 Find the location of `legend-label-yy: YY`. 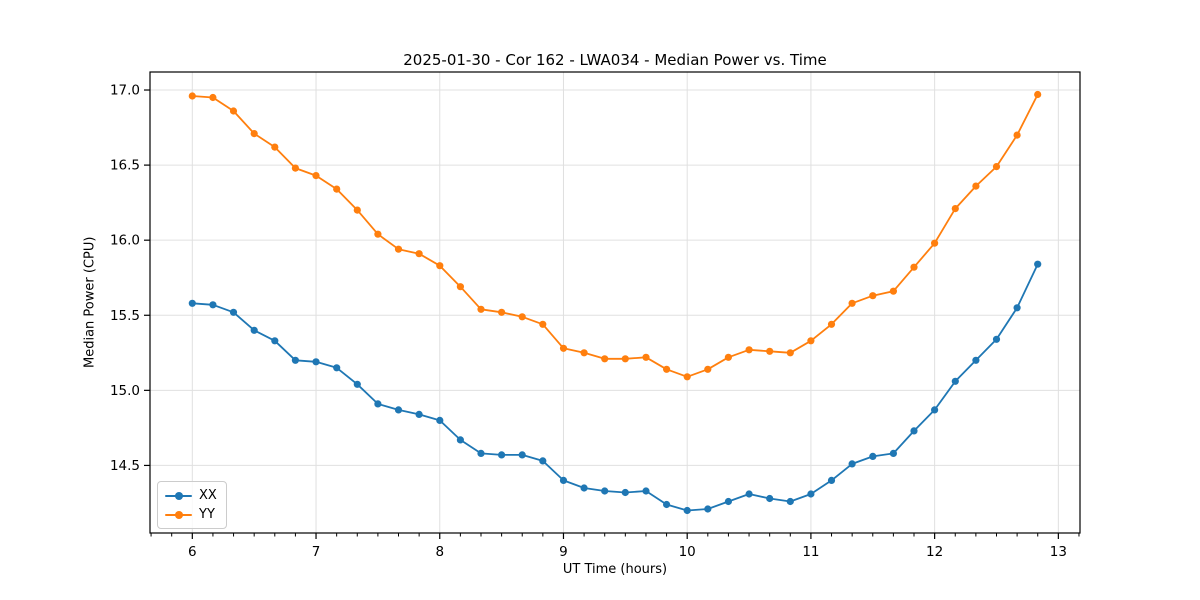

legend-label-yy: YY is located at coordinates (207, 514).